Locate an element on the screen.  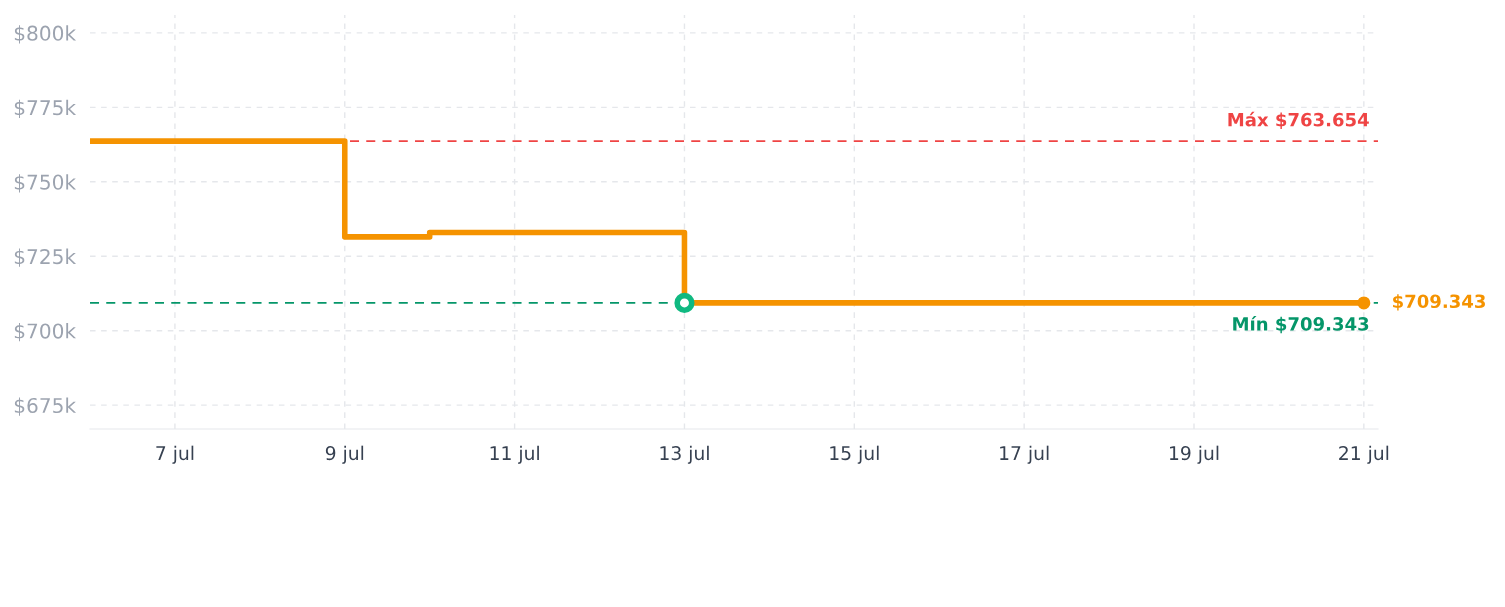
y-tick-label: $750k is located at coordinates (45, 183).